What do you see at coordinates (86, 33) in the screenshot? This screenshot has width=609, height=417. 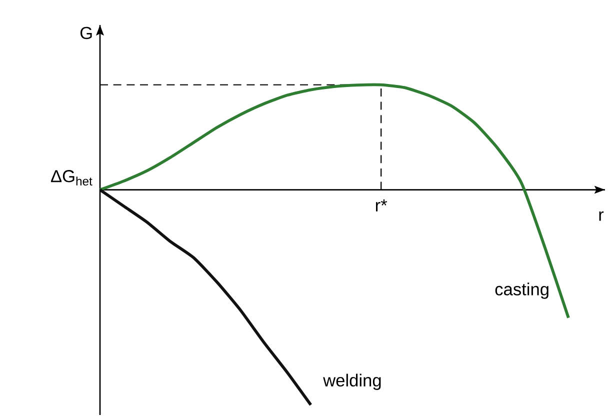 I see `y-axis-title: G` at bounding box center [86, 33].